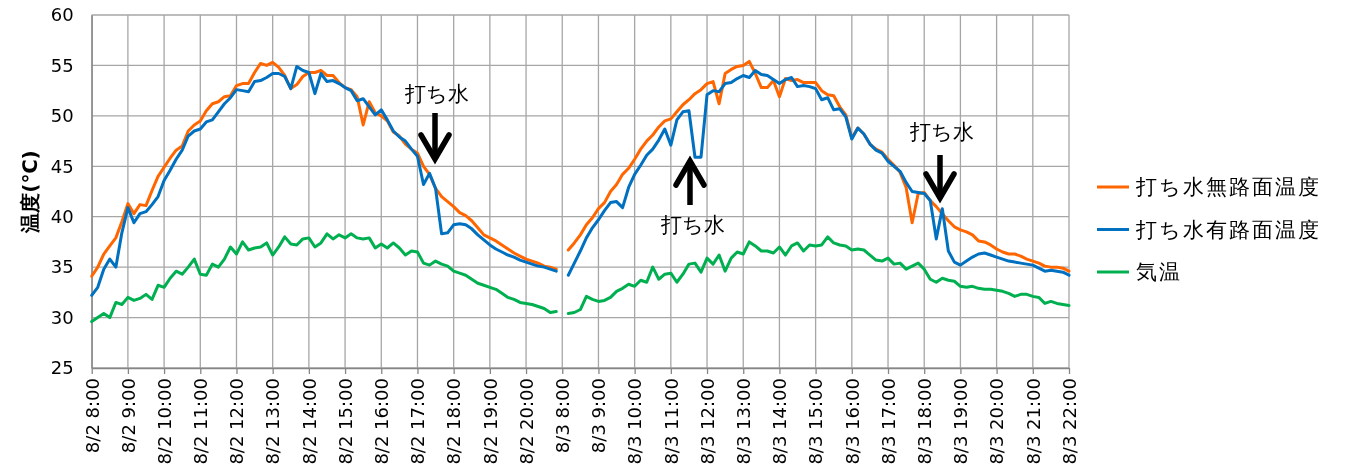 The width and height of the screenshot is (1346, 474). What do you see at coordinates (997, 421) in the screenshot?
I see `x-tick-label: 8/3 20:00` at bounding box center [997, 421].